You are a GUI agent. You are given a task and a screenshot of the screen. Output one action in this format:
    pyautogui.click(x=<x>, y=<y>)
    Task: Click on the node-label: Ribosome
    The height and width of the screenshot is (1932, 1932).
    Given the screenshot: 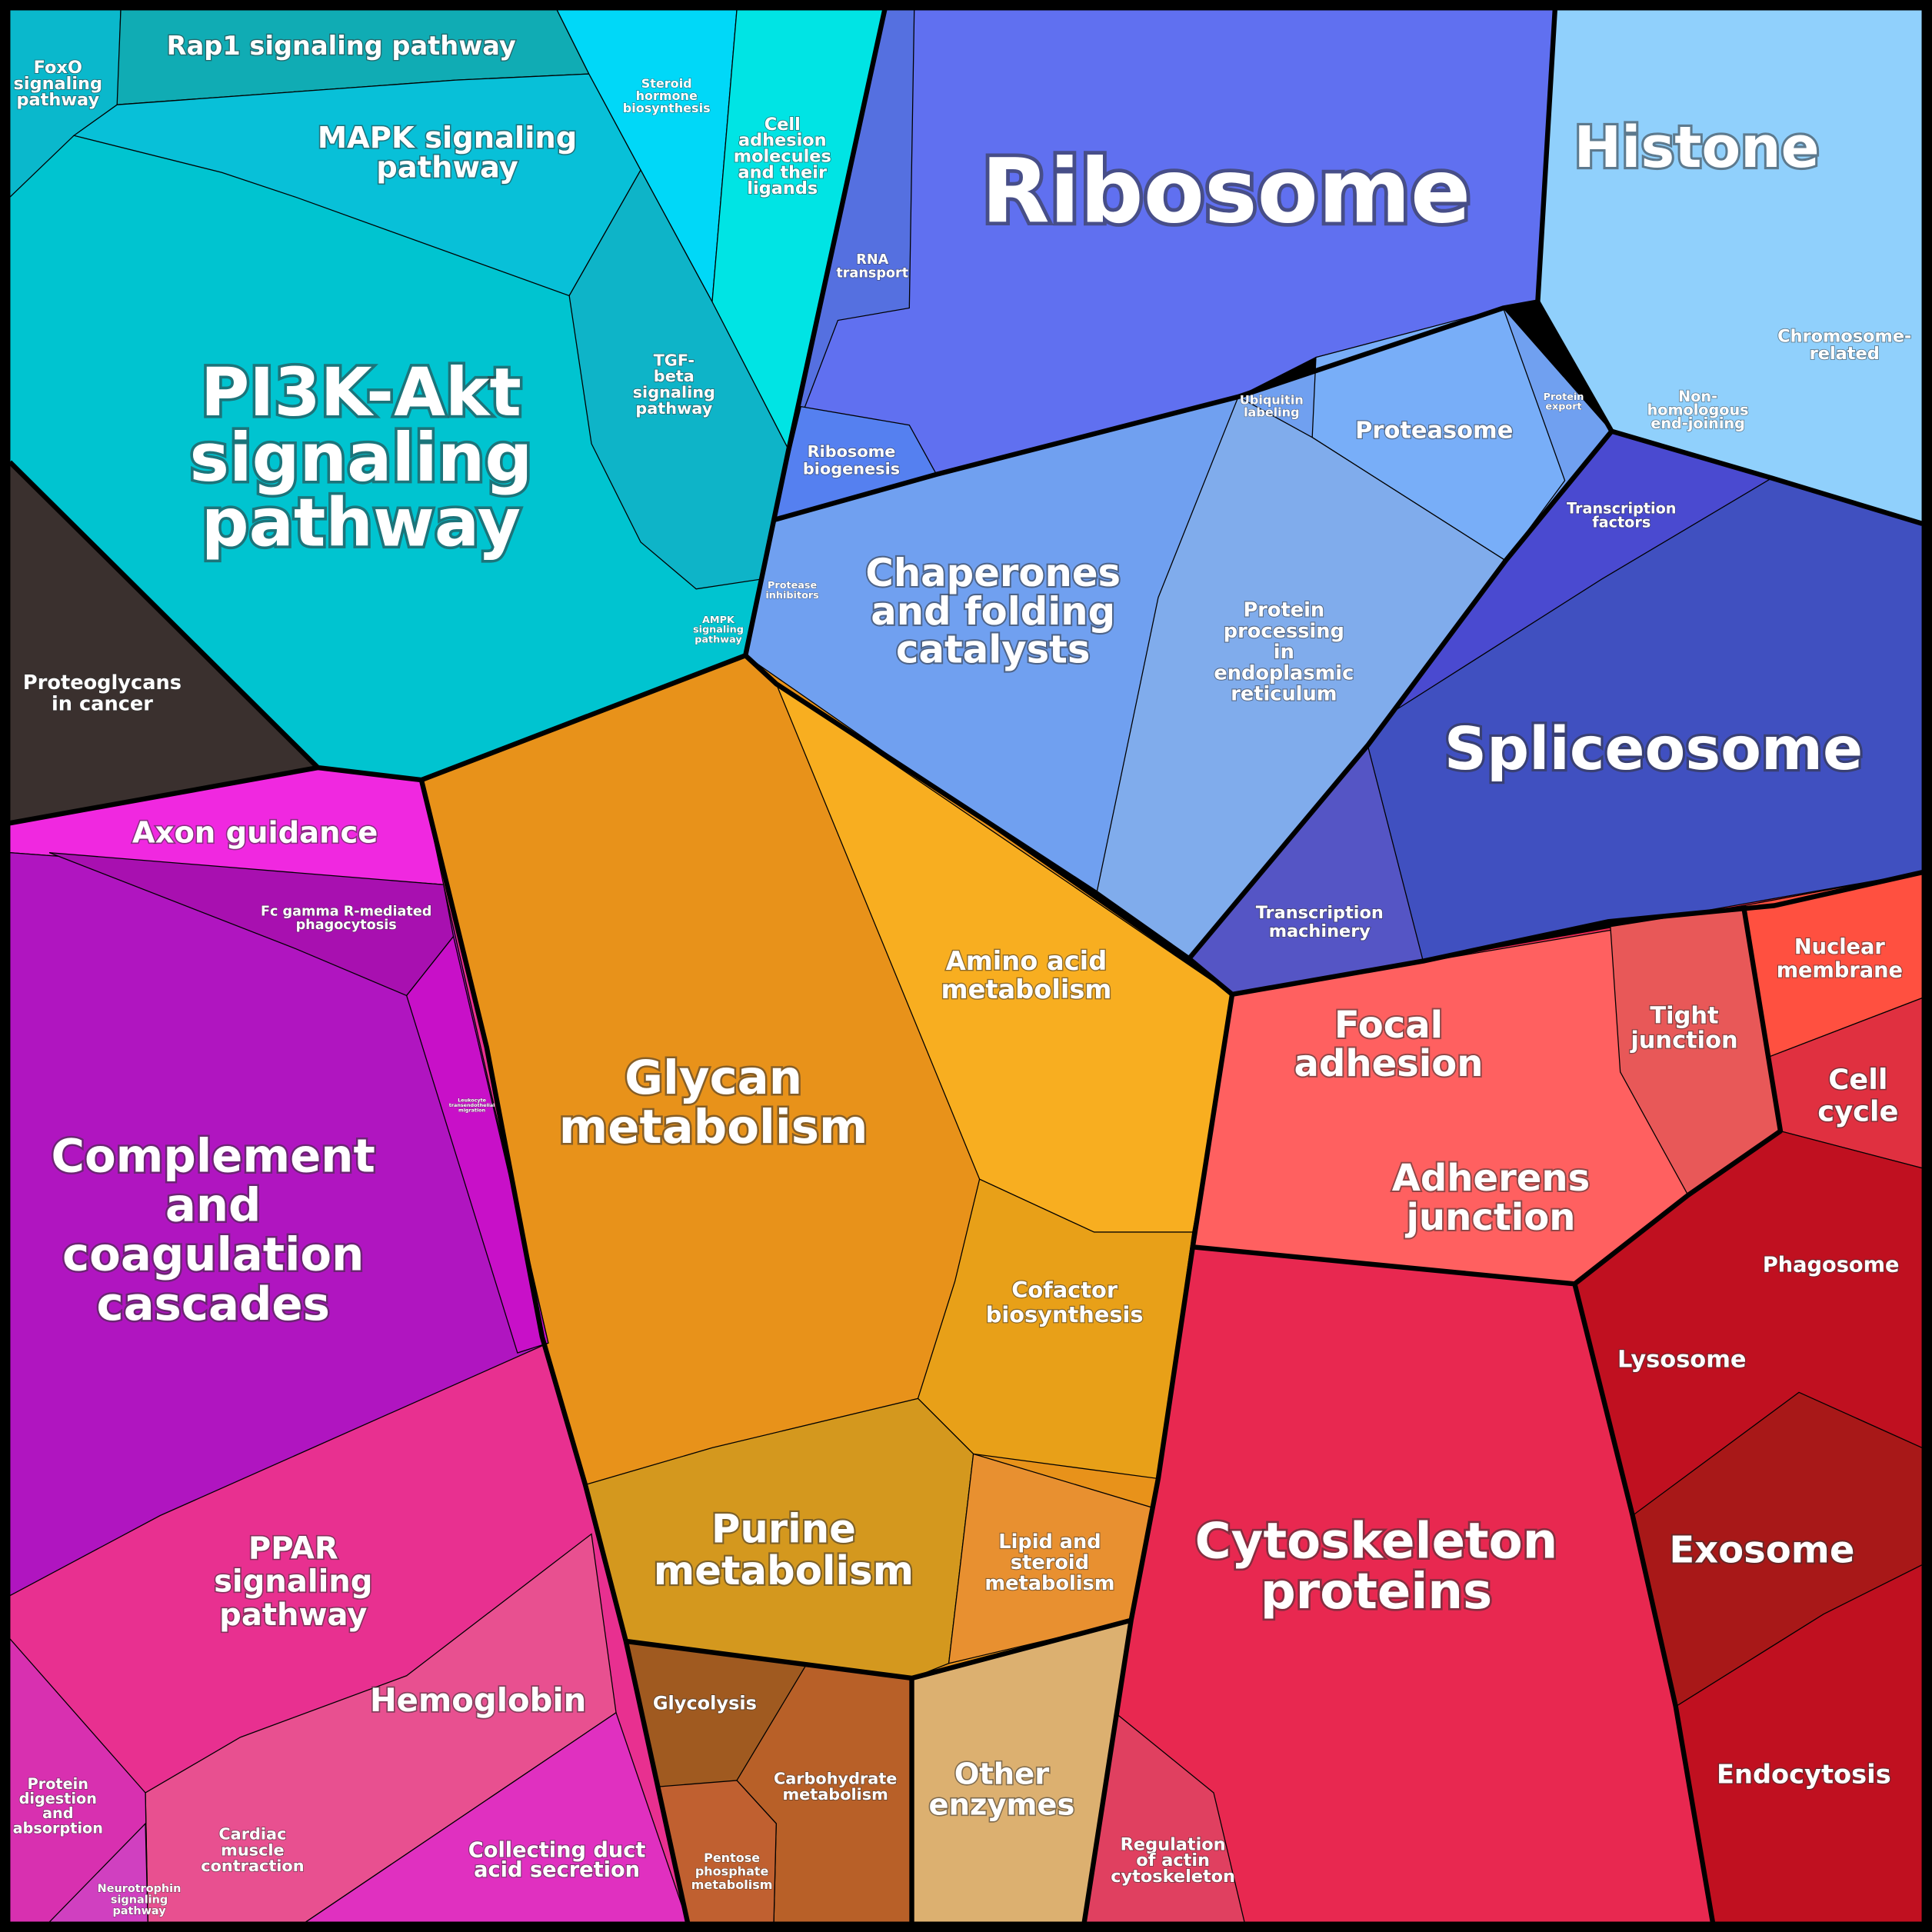 What is the action you would take?
    pyautogui.click(x=1226, y=191)
    